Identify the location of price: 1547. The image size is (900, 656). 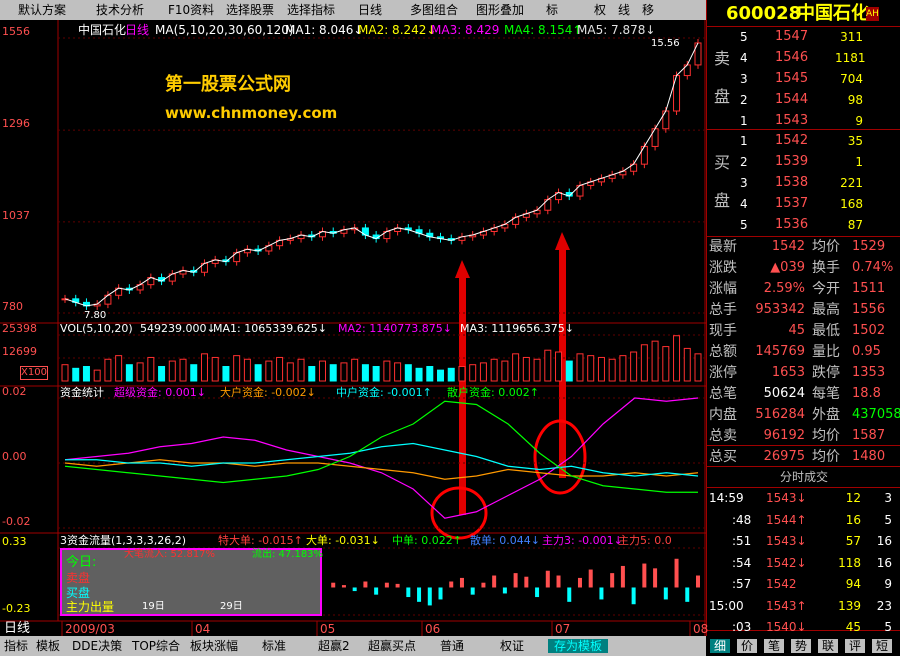
(792, 36).